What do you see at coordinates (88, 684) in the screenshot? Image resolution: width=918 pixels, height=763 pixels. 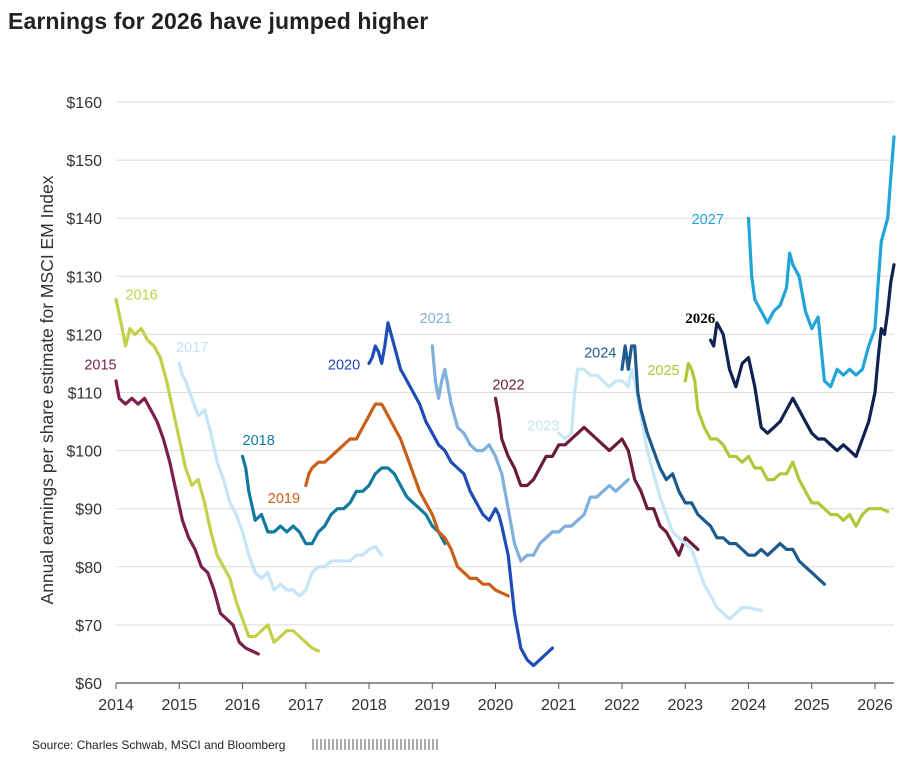 I see `y-tick-label: $60` at bounding box center [88, 684].